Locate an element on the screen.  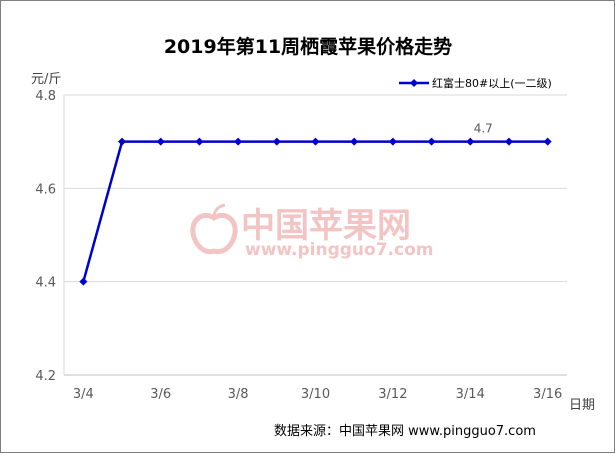
y-tick-label: 4.2 is located at coordinates (45, 376).